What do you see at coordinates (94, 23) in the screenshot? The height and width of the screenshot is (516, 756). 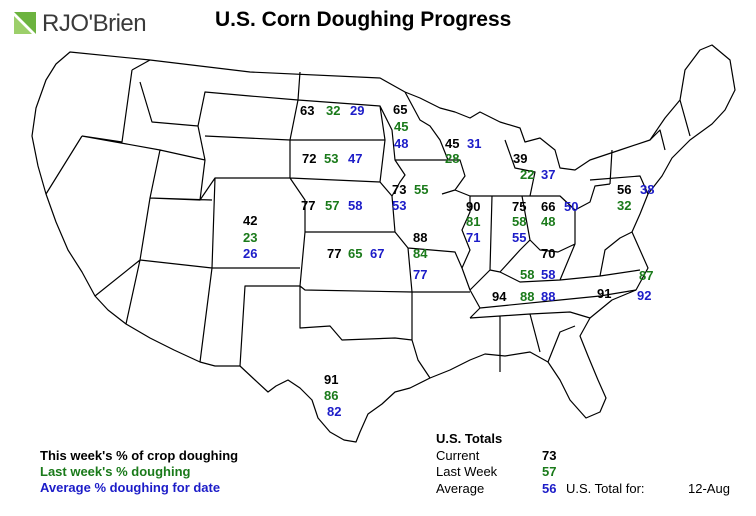 I see `logo-text: RJO'Brien` at bounding box center [94, 23].